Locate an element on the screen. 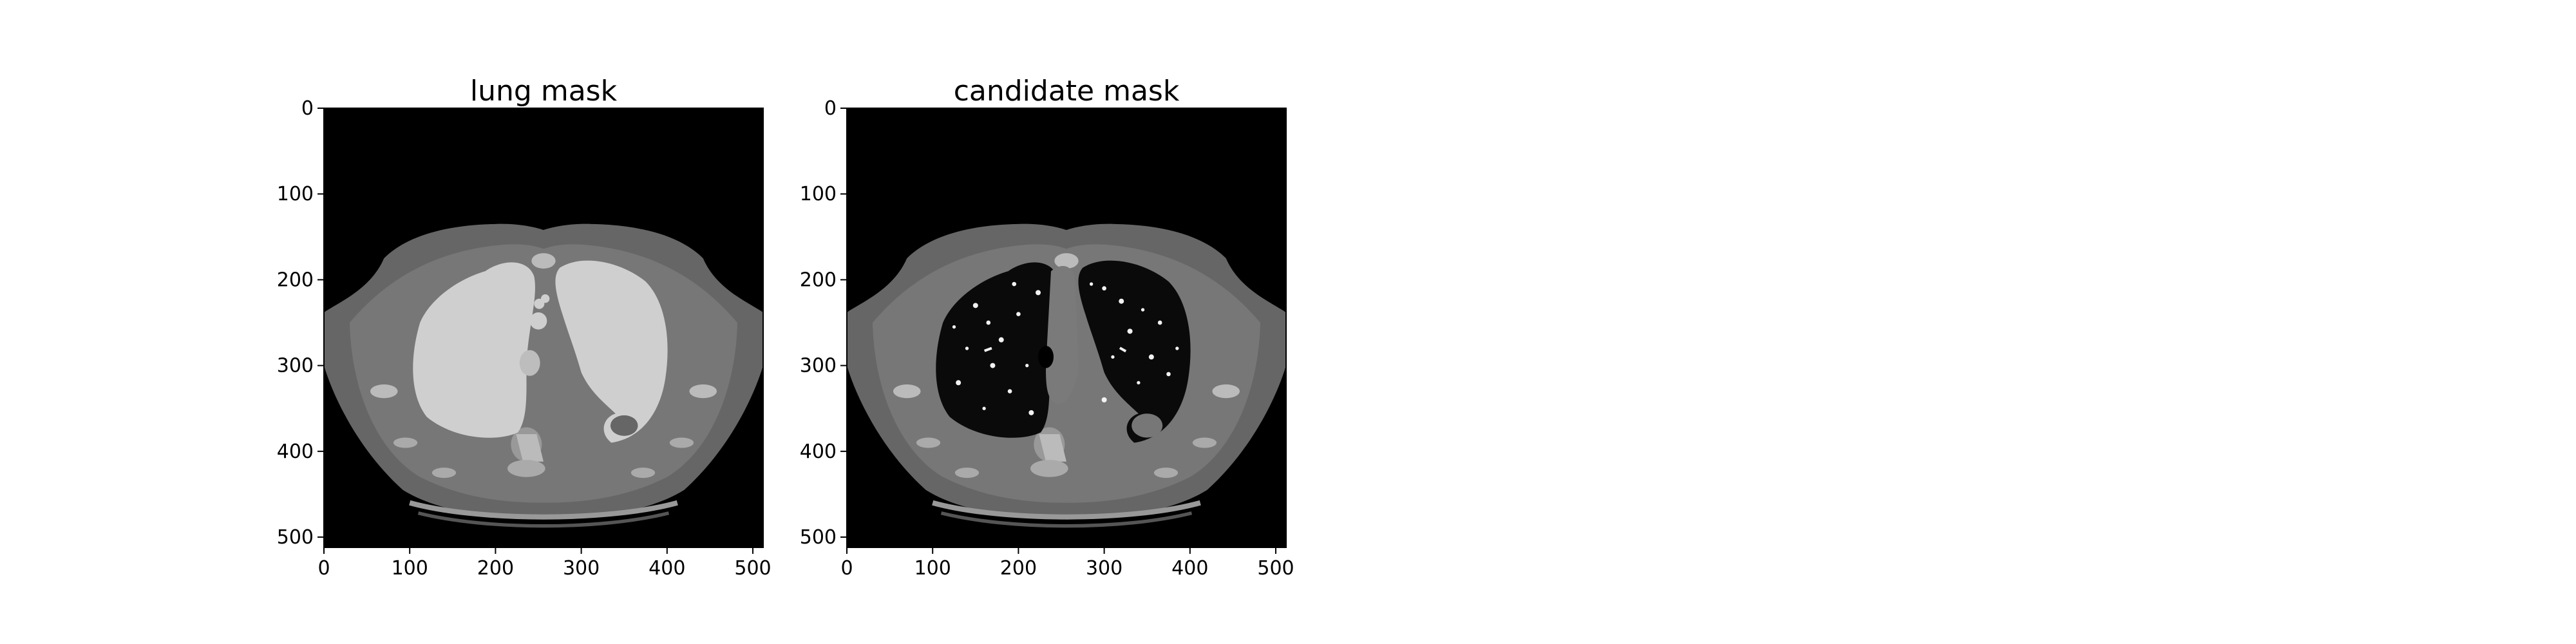  panel-lung-mask: lung mask is located at coordinates (543, 311).